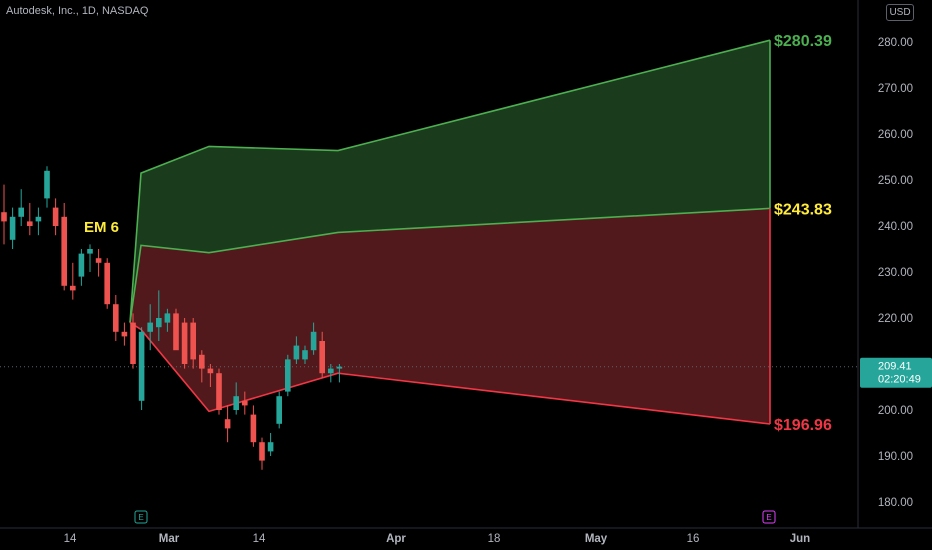 The height and width of the screenshot is (550, 932). Describe the element at coordinates (895, 503) in the screenshot. I see `y-tick-label: 180.00` at that location.